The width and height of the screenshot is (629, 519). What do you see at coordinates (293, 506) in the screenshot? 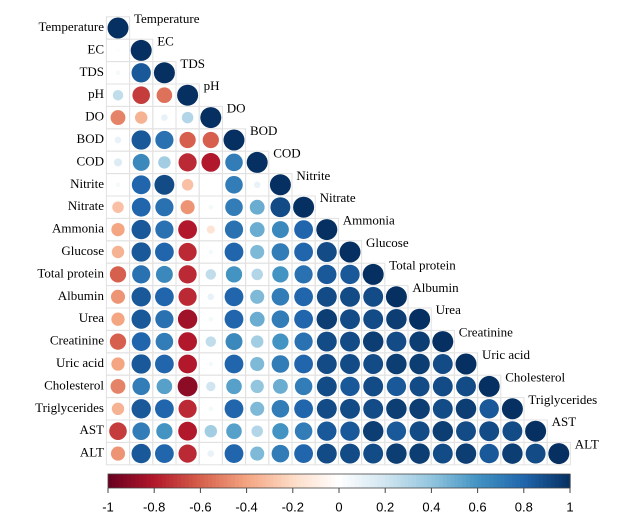
I see `colorbar-tick-label: -0.2` at bounding box center [293, 506].